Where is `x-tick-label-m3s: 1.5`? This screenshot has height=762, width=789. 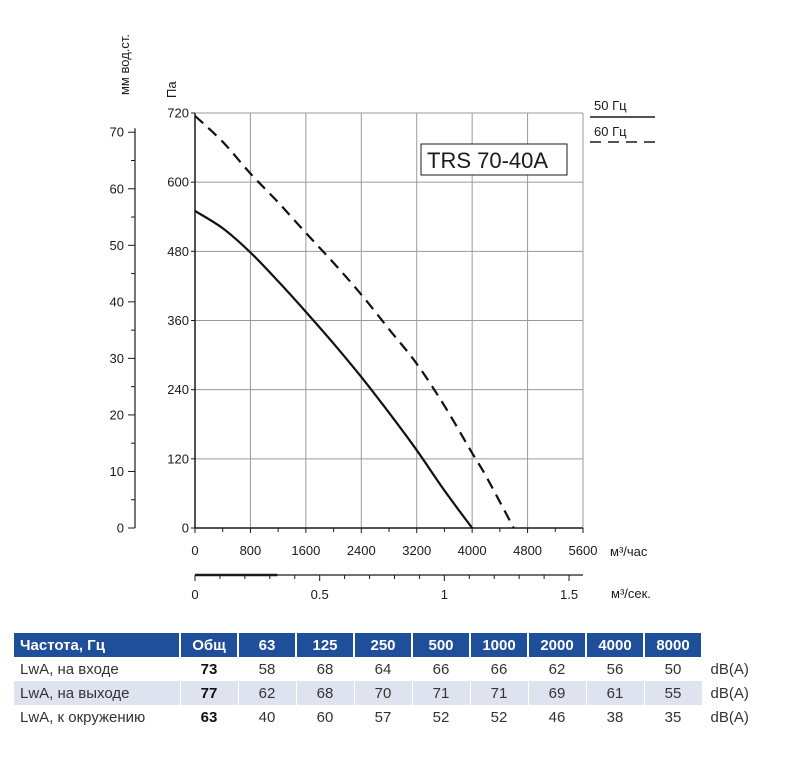 x-tick-label-m3s: 1.5 is located at coordinates (569, 594).